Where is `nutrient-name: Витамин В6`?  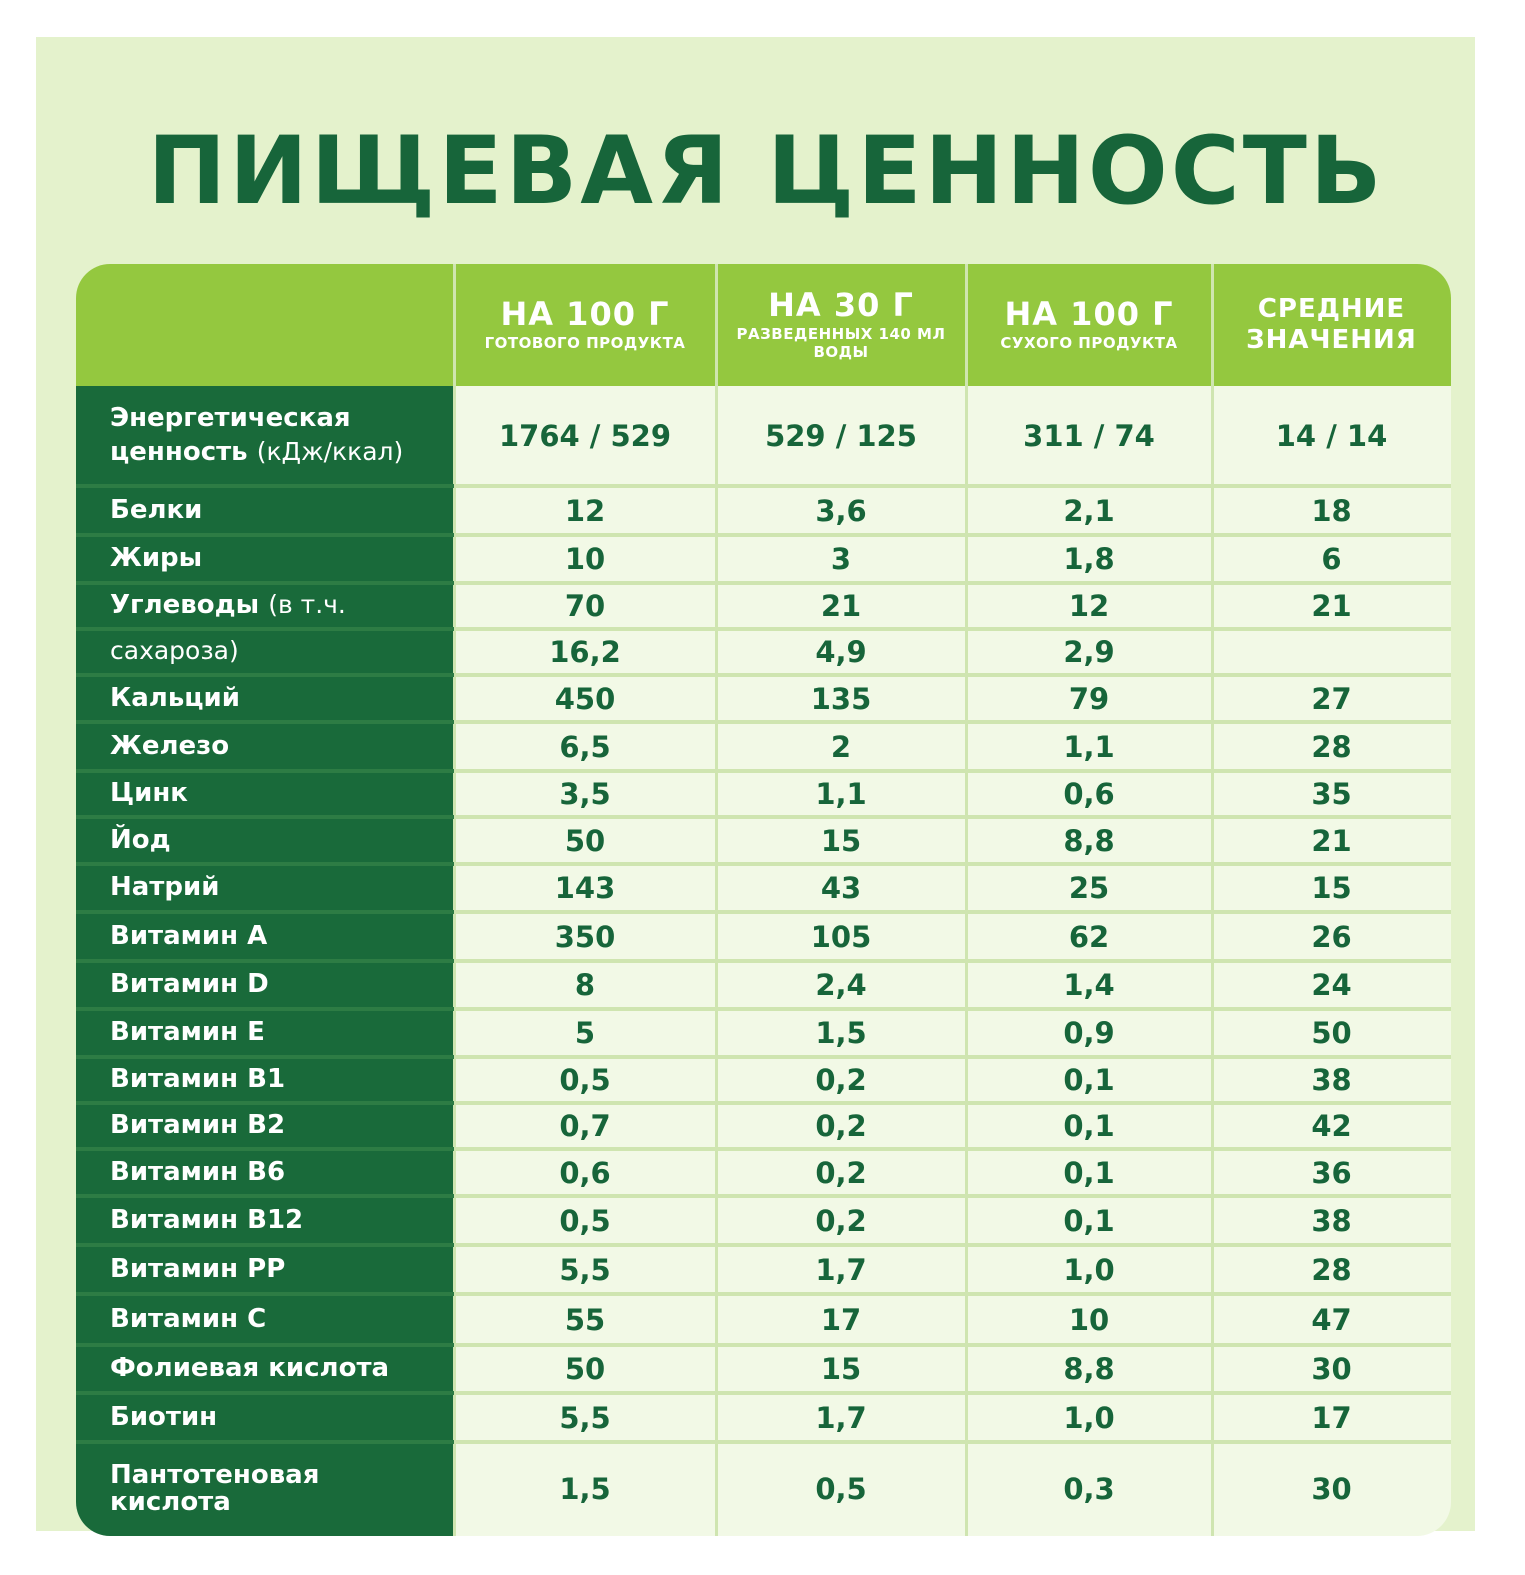
nutrient-name: Витамин В6 is located at coordinates (198, 1171).